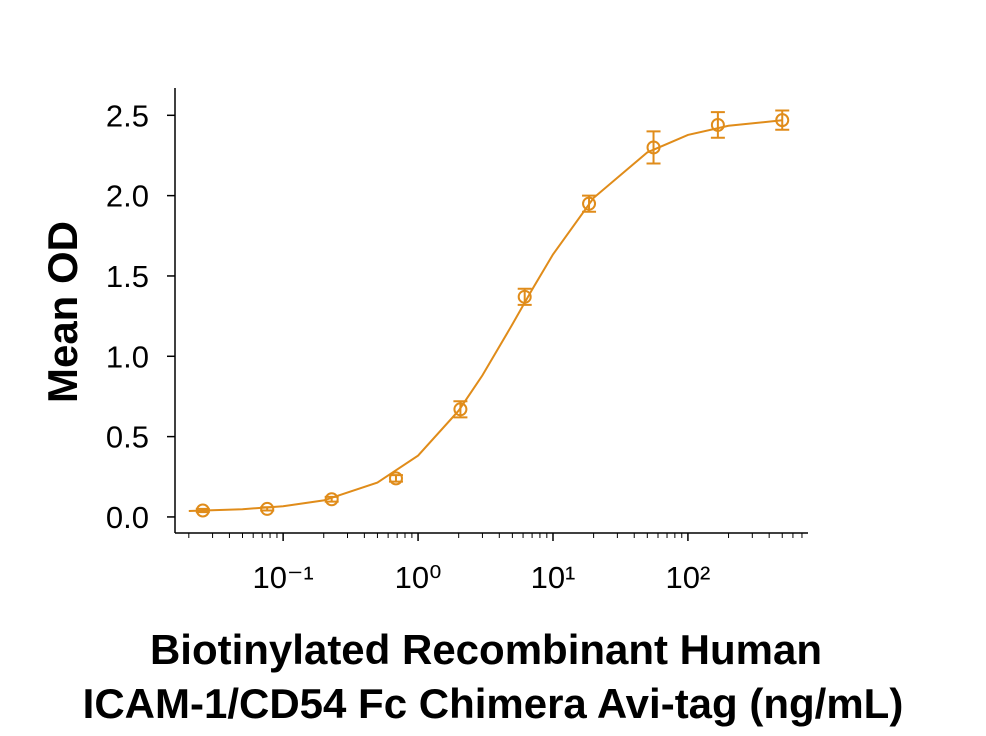 Image resolution: width=986 pixels, height=736 pixels. I want to click on x-tick-label: 10⁰, so click(418, 577).